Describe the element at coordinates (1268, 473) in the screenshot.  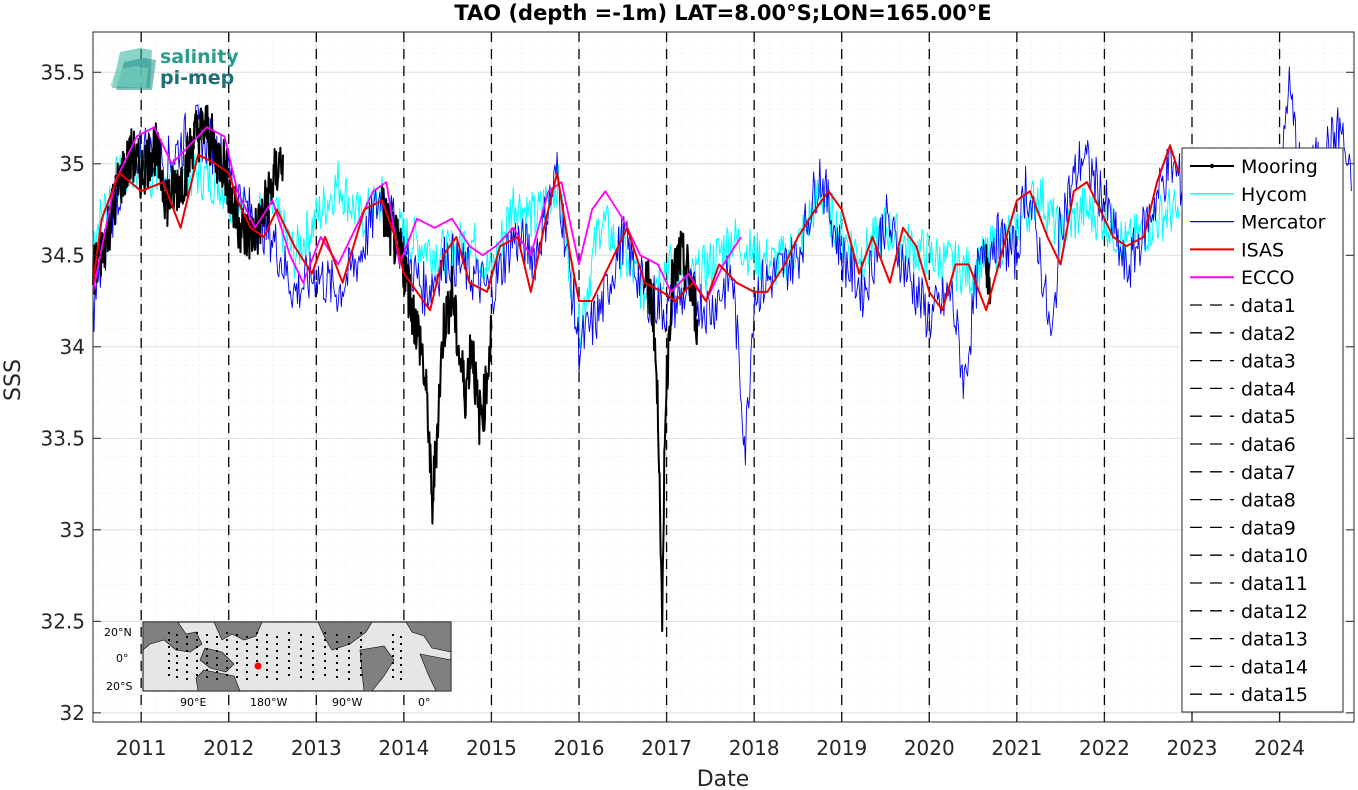
I see `legend-label-data7: data7` at that location.